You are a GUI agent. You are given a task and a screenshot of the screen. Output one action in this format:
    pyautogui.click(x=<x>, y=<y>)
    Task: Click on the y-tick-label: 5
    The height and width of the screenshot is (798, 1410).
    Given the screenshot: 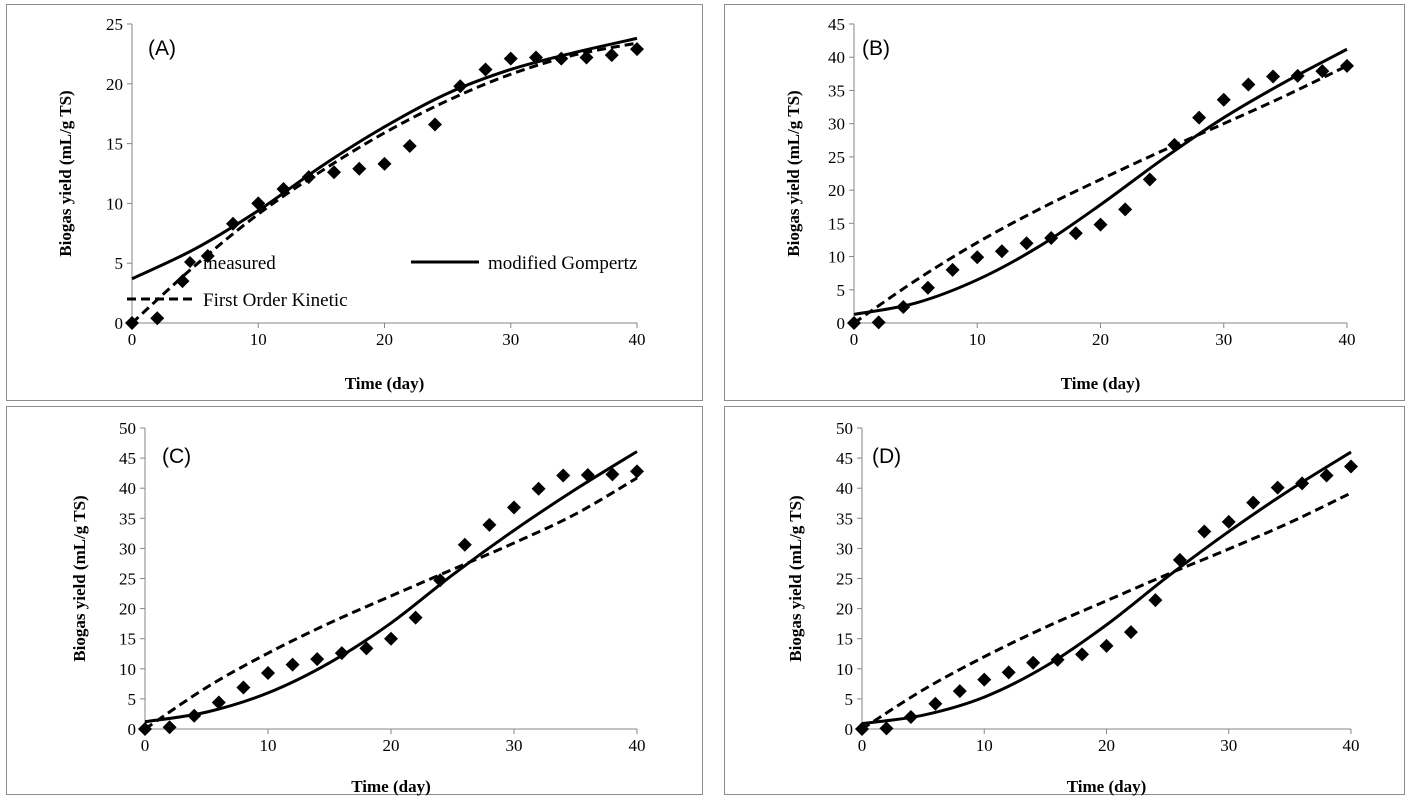 What is the action you would take?
    pyautogui.click(x=849, y=699)
    